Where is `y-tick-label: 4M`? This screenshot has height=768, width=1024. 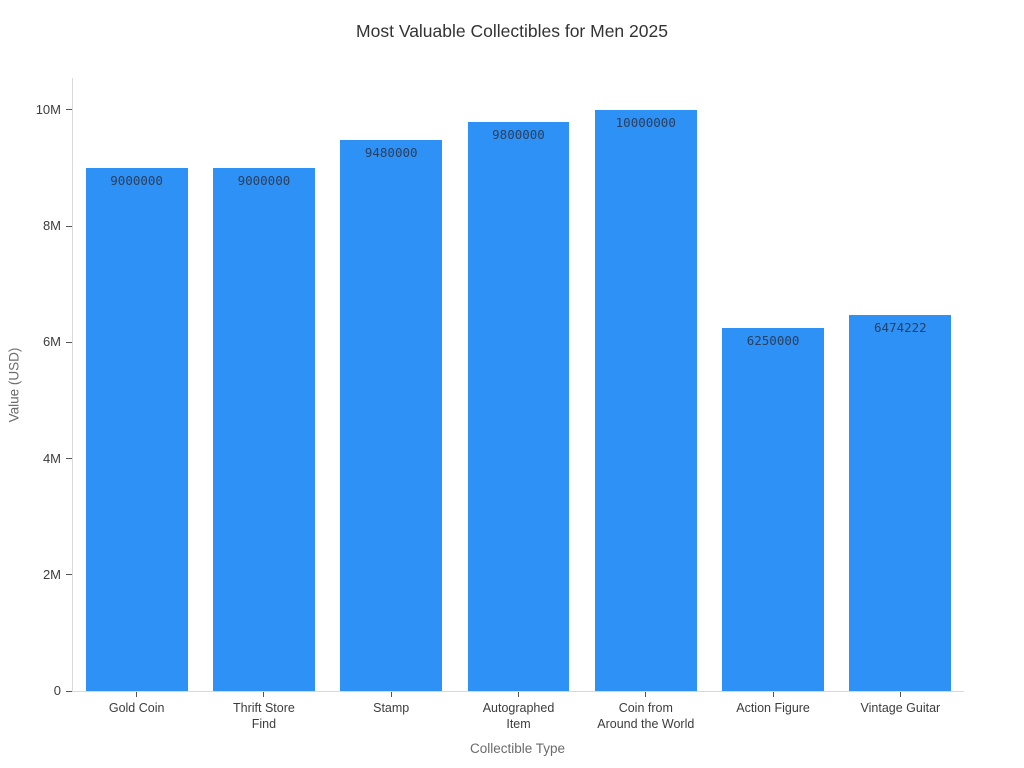 y-tick-label: 4M is located at coordinates (51, 458).